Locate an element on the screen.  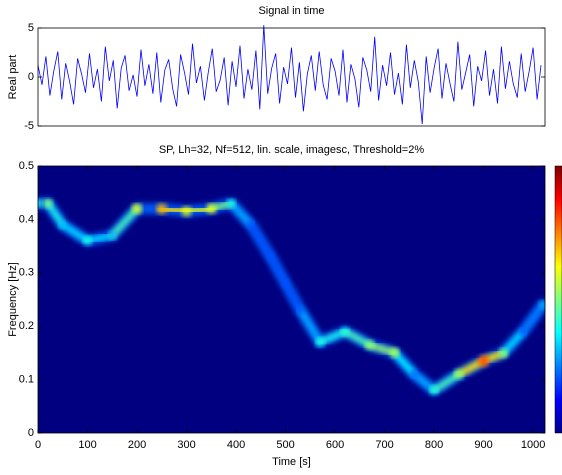
x-tick-label: 100 is located at coordinates (87, 445).